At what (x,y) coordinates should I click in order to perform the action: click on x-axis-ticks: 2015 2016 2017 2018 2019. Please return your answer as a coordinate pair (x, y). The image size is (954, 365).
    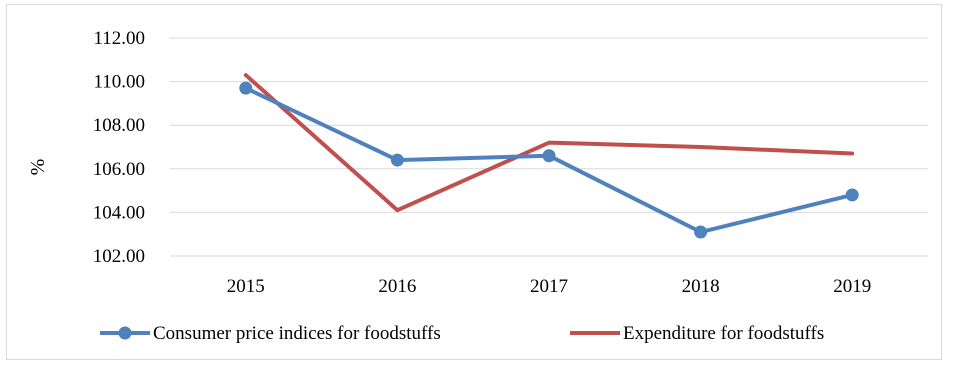
    Looking at the image, I should click on (549, 286).